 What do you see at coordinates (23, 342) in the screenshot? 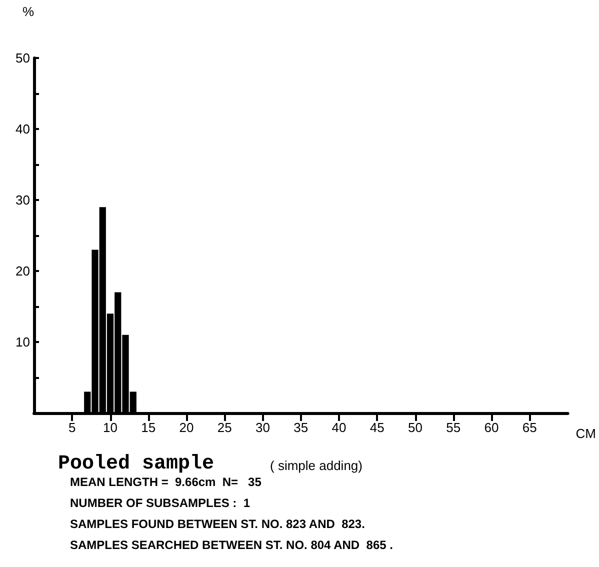
I see `y-tick-label: 10` at bounding box center [23, 342].